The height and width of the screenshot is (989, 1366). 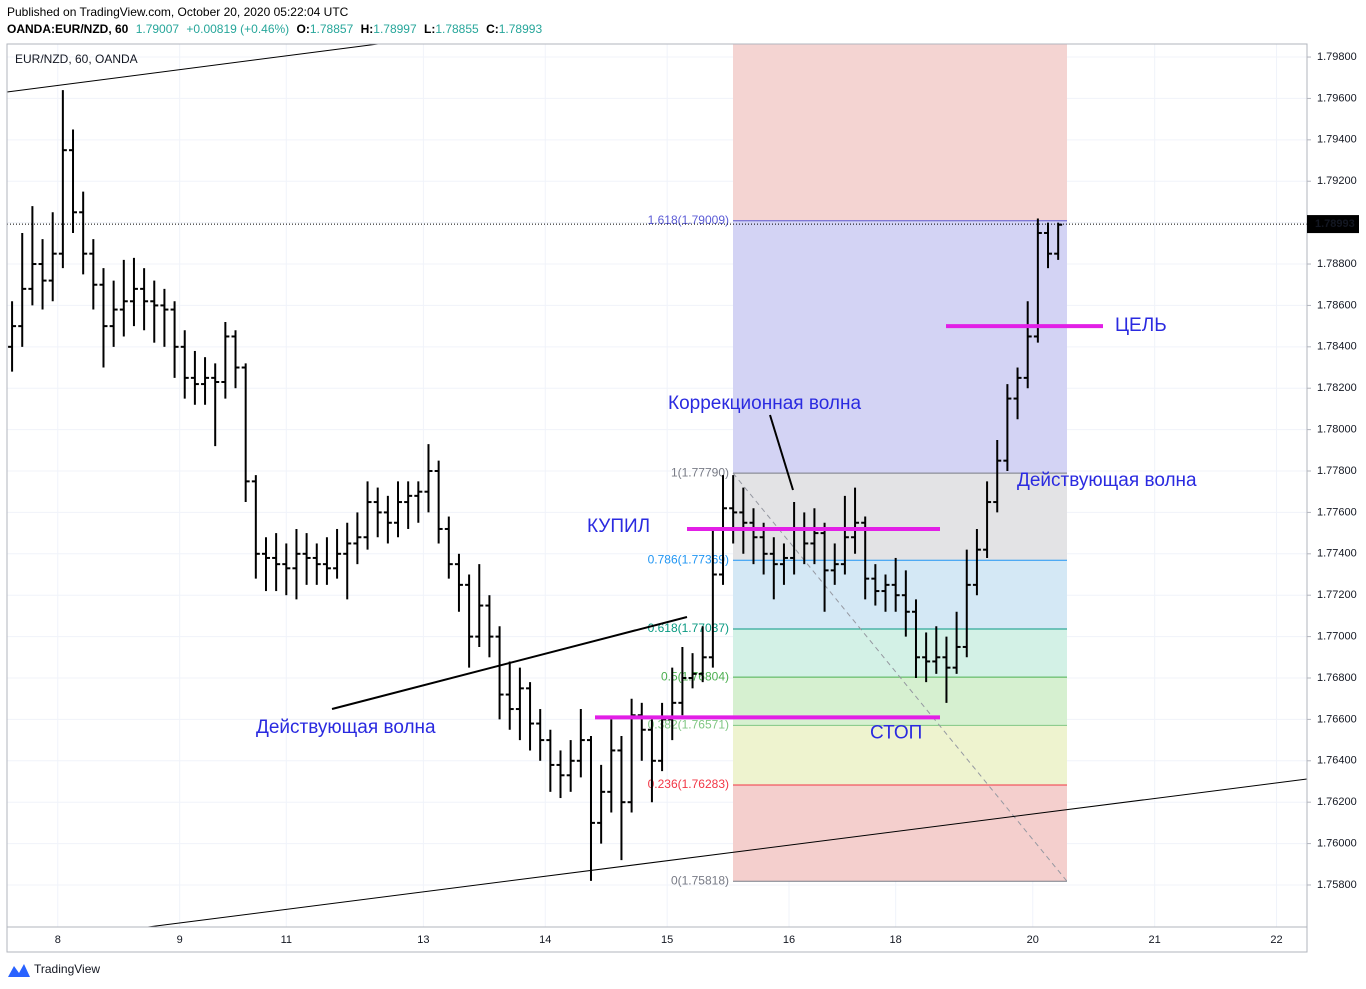 What do you see at coordinates (545, 940) in the screenshot?
I see `x-tick-label: 14` at bounding box center [545, 940].